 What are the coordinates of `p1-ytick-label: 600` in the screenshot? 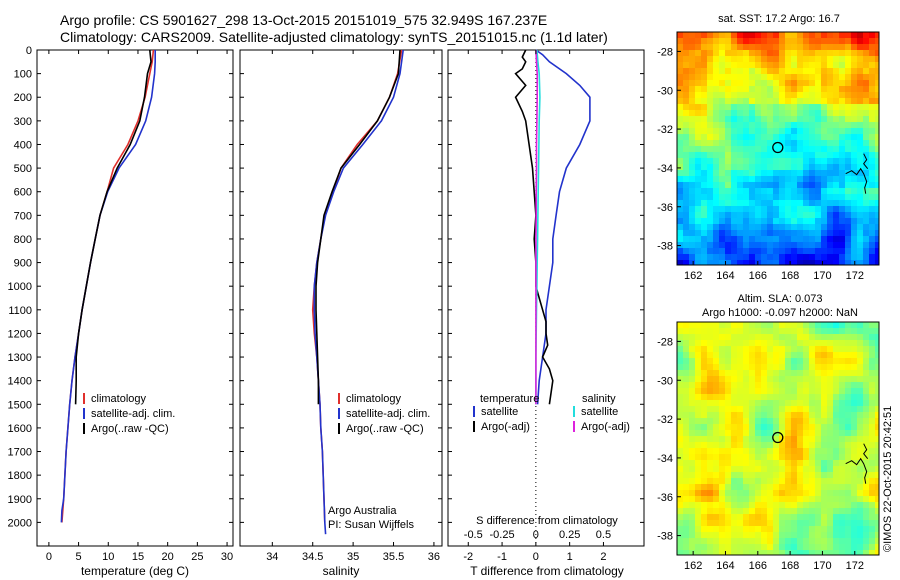 It's located at (23, 193).